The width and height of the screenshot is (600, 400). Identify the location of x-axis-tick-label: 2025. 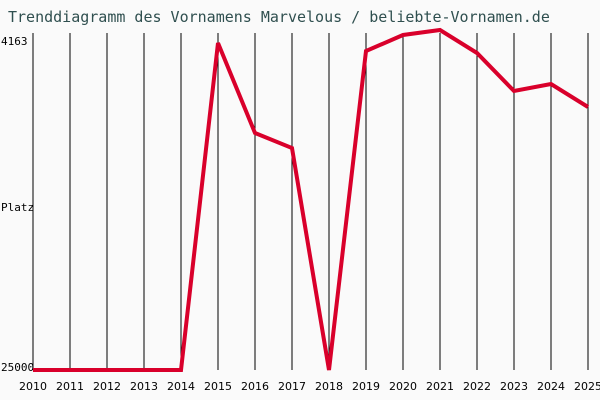
(587, 386).